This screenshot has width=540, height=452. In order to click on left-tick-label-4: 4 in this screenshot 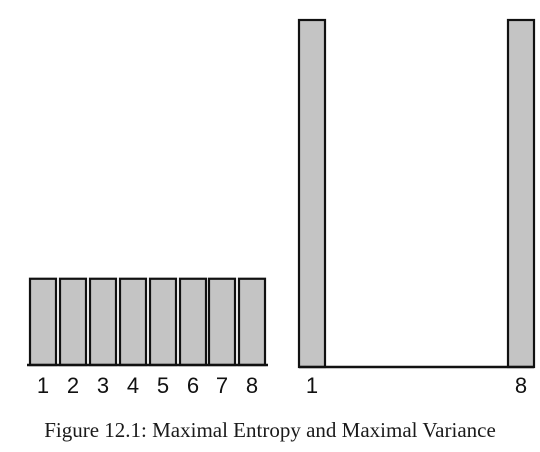, I will do `click(133, 385)`.